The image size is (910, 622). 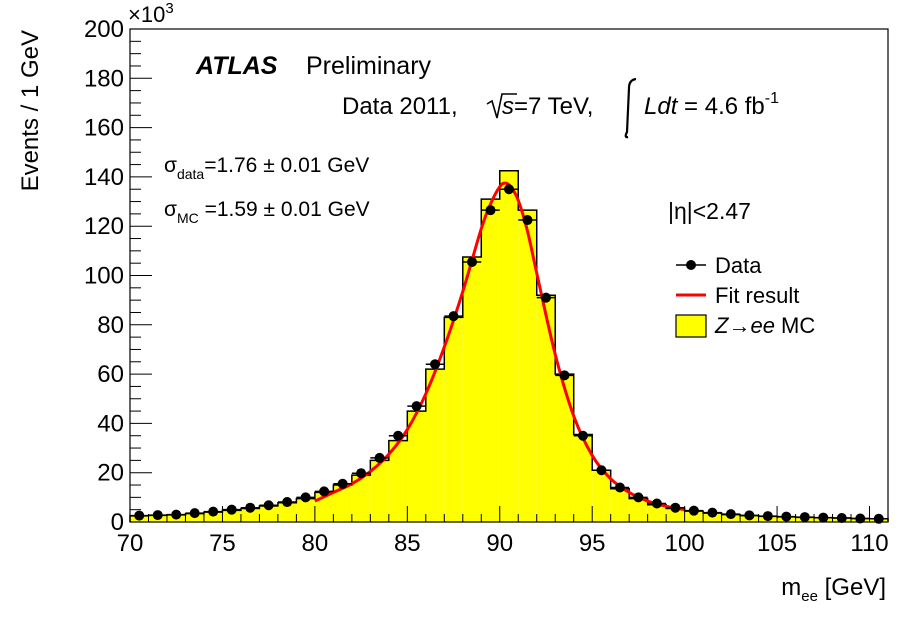 I want to click on lumi-value: Ldt = 4.6 fb-1, so click(x=711, y=105).